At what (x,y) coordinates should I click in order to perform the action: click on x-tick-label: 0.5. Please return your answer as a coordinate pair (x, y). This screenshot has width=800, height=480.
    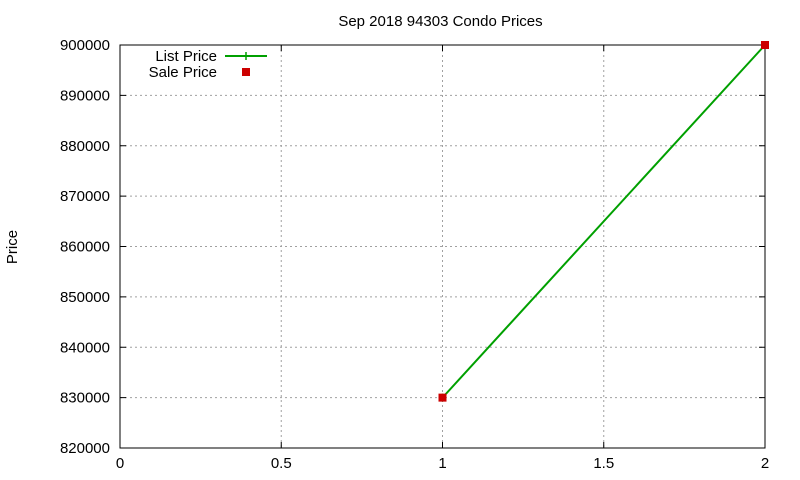
    Looking at the image, I should click on (281, 463).